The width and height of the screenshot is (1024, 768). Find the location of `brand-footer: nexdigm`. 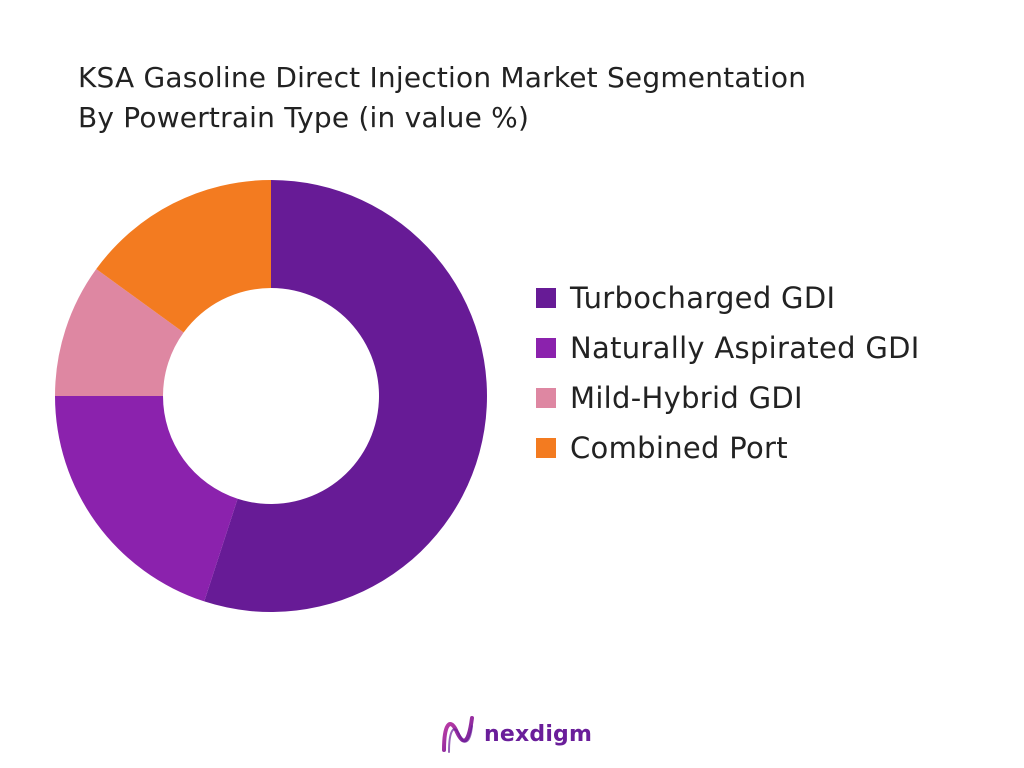

brand-footer: nexdigm is located at coordinates (516, 734).